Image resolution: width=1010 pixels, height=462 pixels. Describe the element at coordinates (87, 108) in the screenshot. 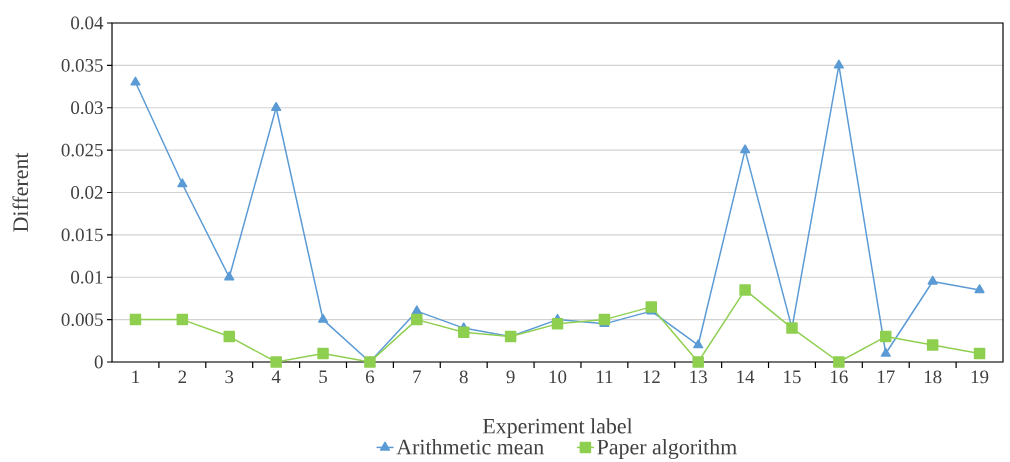

I see `y-tick-label: 0.03` at that location.